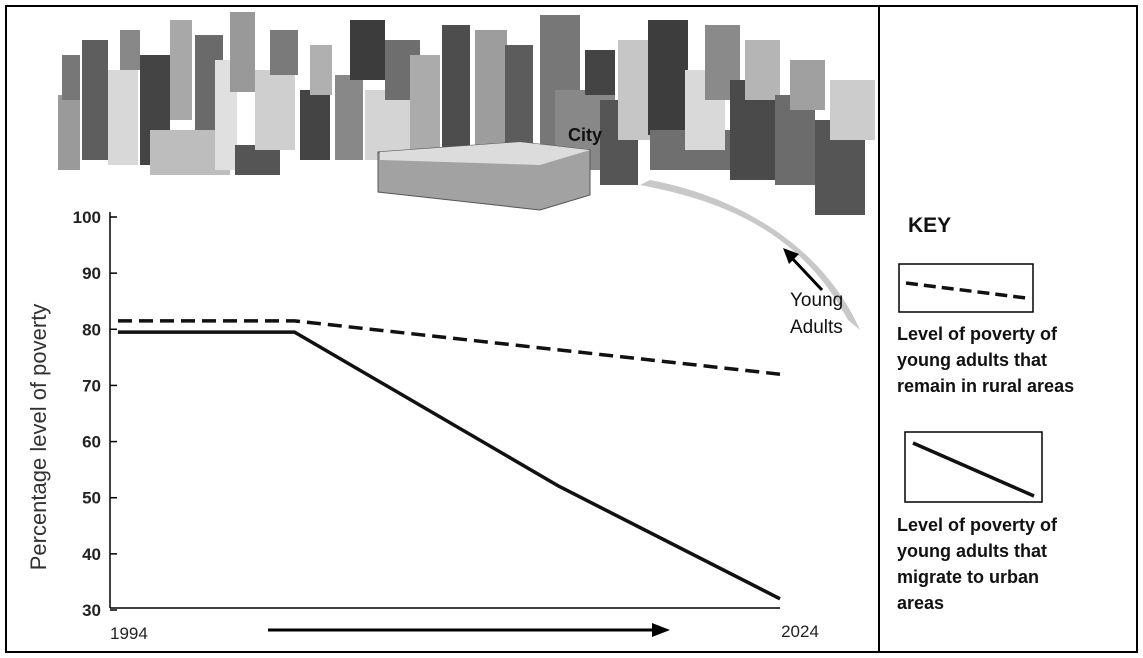 The height and width of the screenshot is (658, 1143). Describe the element at coordinates (87, 217) in the screenshot. I see `y-tick-label: 100` at that location.